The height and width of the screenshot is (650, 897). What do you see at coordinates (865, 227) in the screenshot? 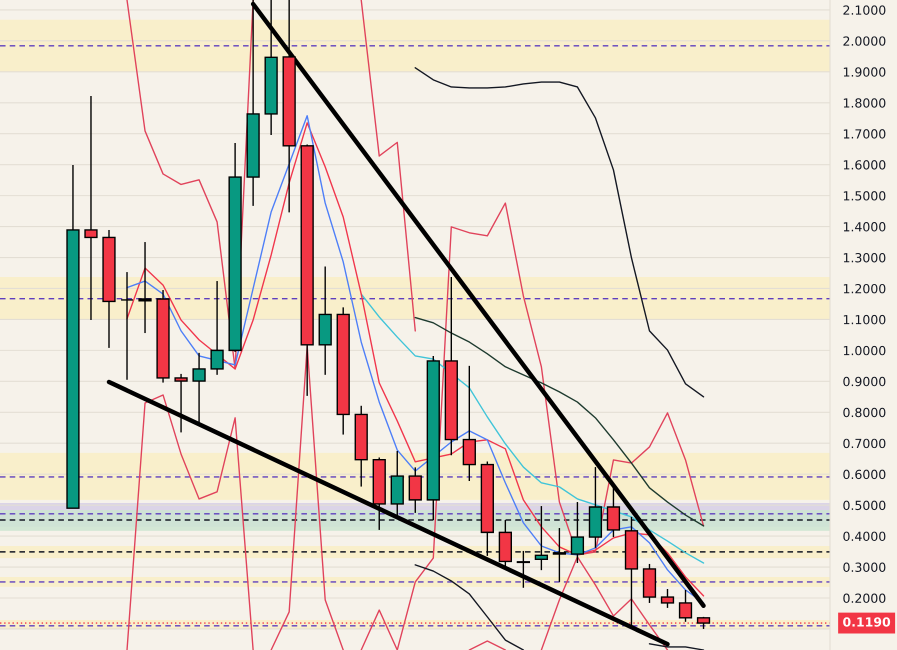
I see `y-tick-label: 1.4000` at bounding box center [865, 227].